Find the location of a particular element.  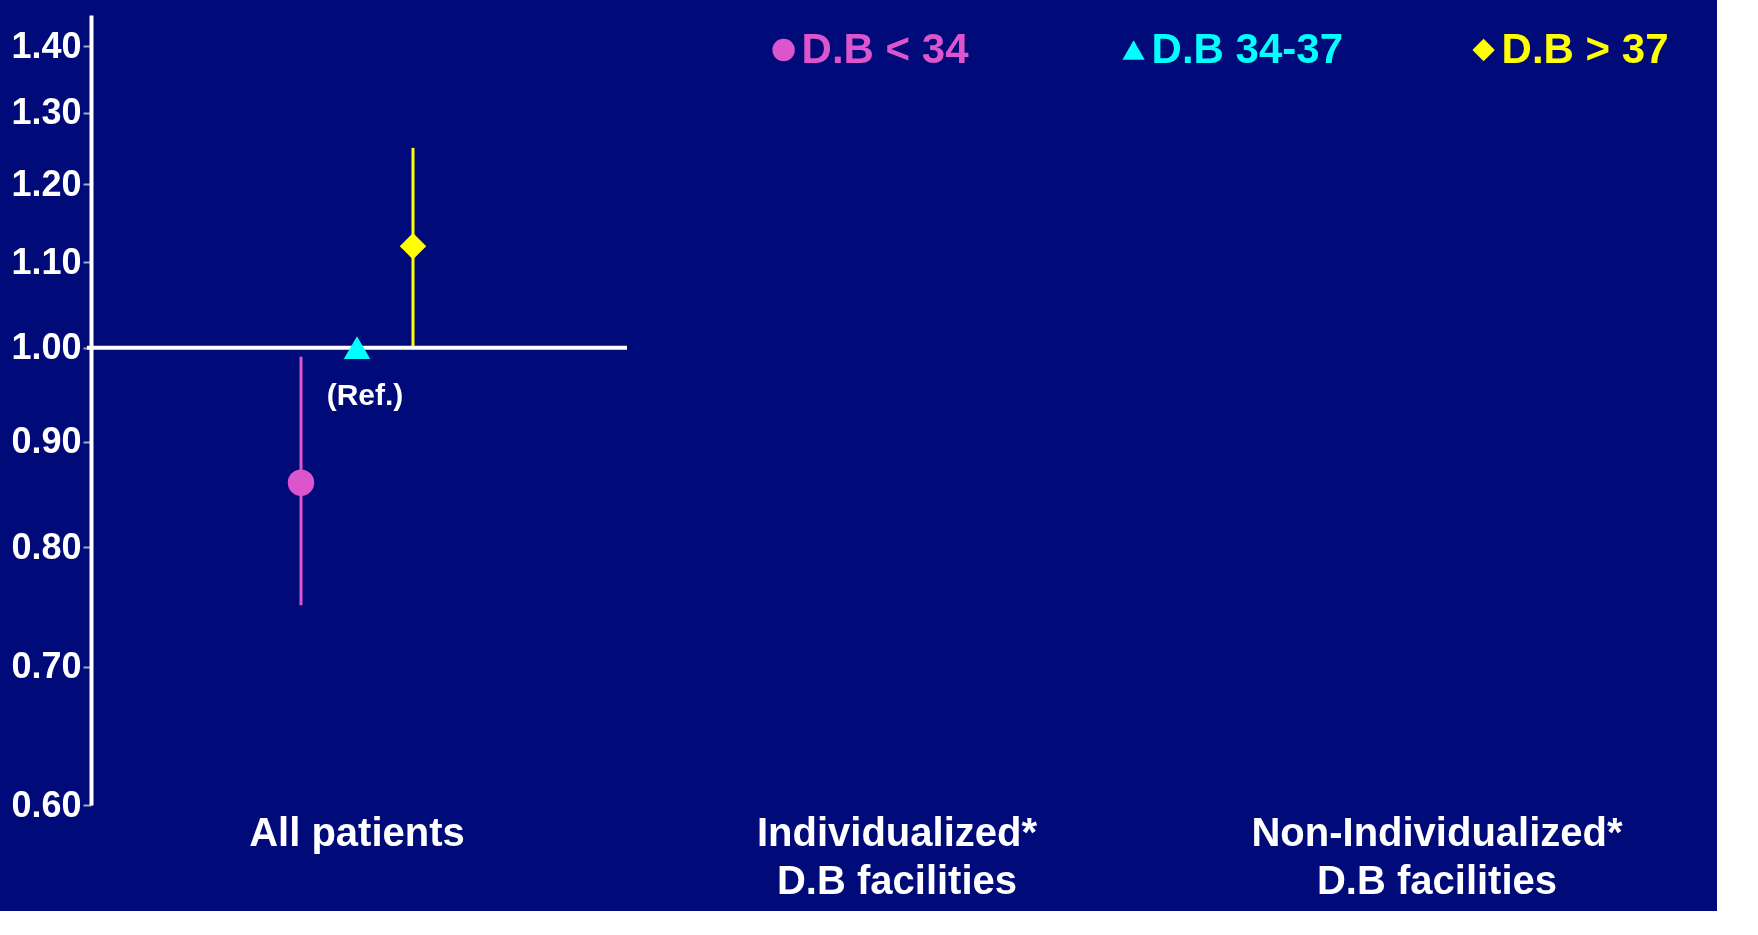

y-tick-label: 1.20 is located at coordinates (46, 183).